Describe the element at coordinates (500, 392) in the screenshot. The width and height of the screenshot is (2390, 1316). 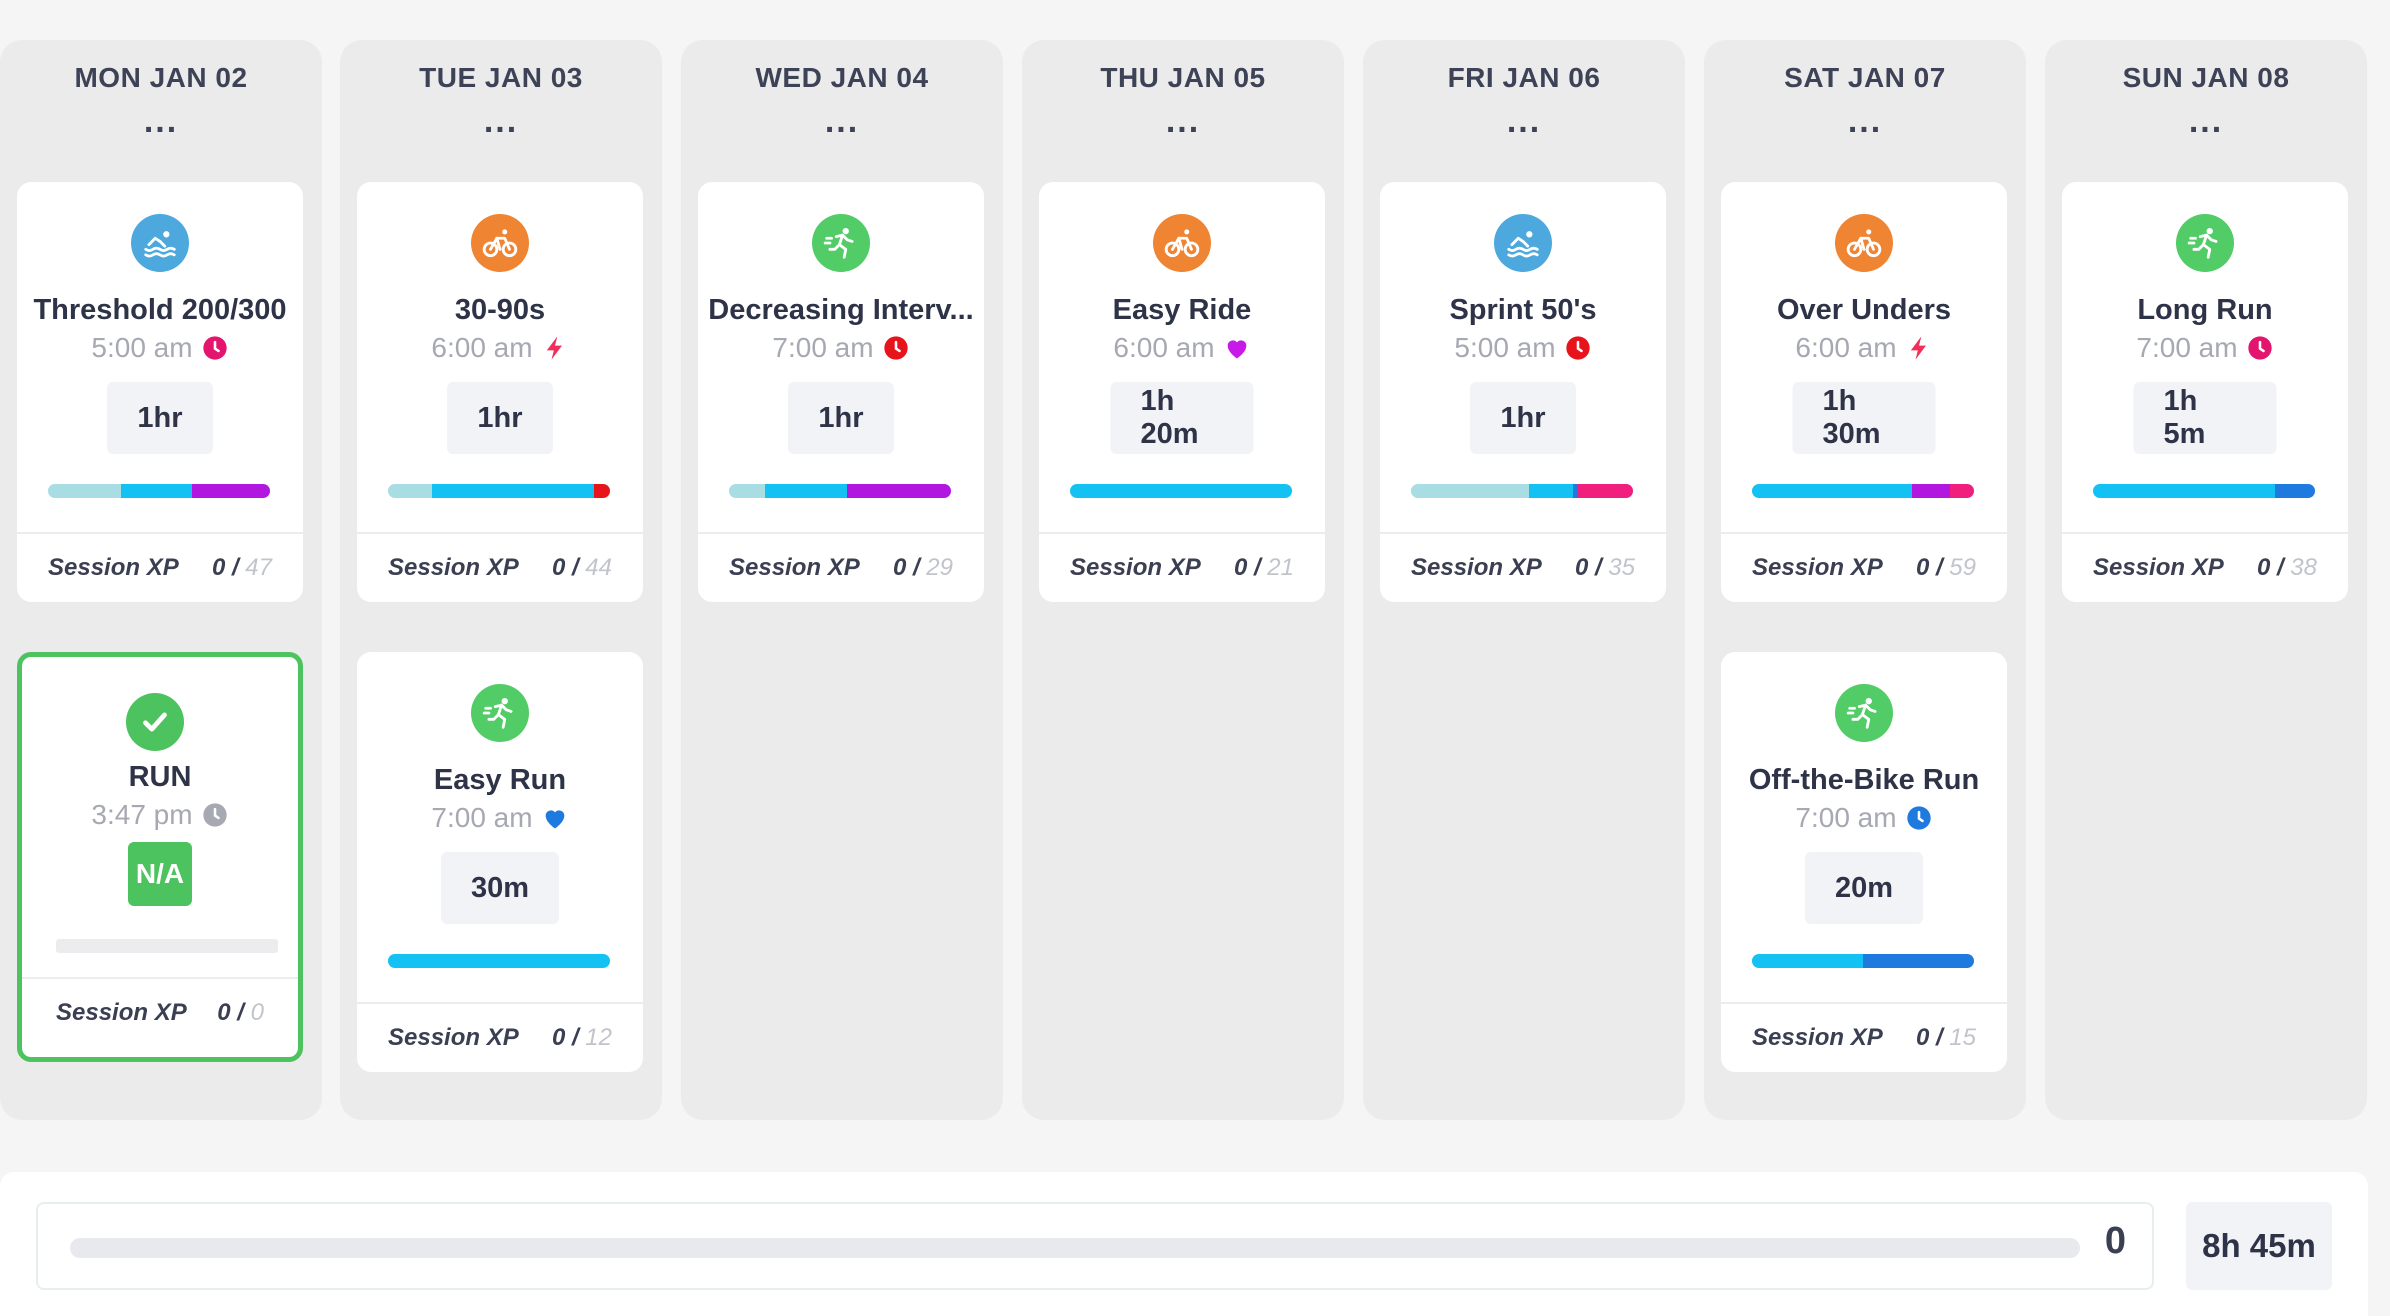
I see `workout-card: 30-90s 6:00 am 1hr Session XP 0 / 44` at that location.